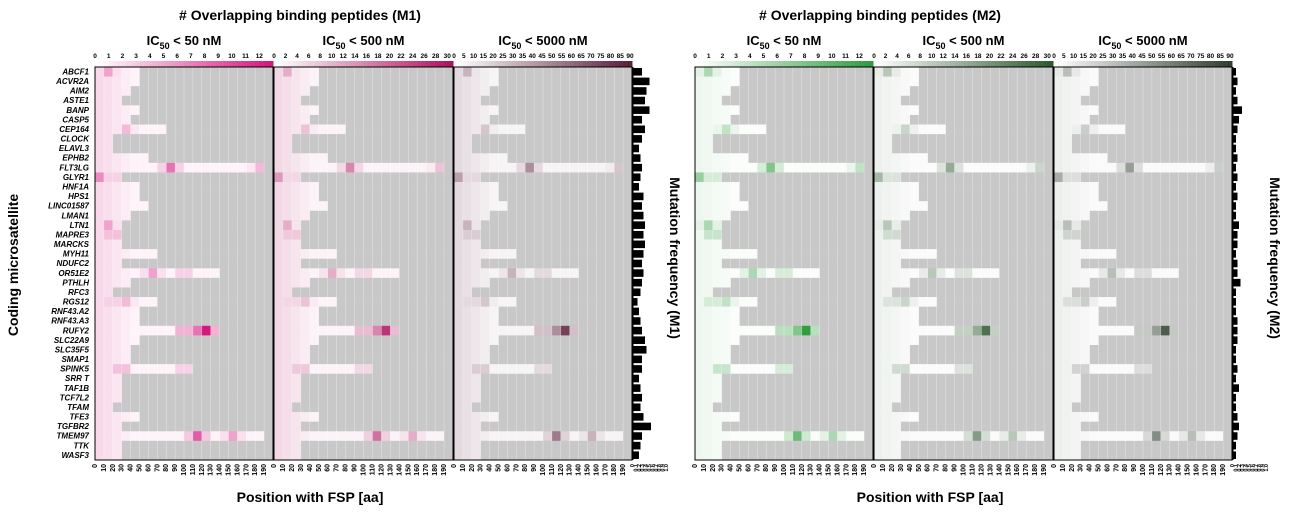 This screenshot has width=1301, height=512. Describe the element at coordinates (1076, 321) in the screenshot. I see `cell-RNF43.A3-g2-p3-2` at that location.